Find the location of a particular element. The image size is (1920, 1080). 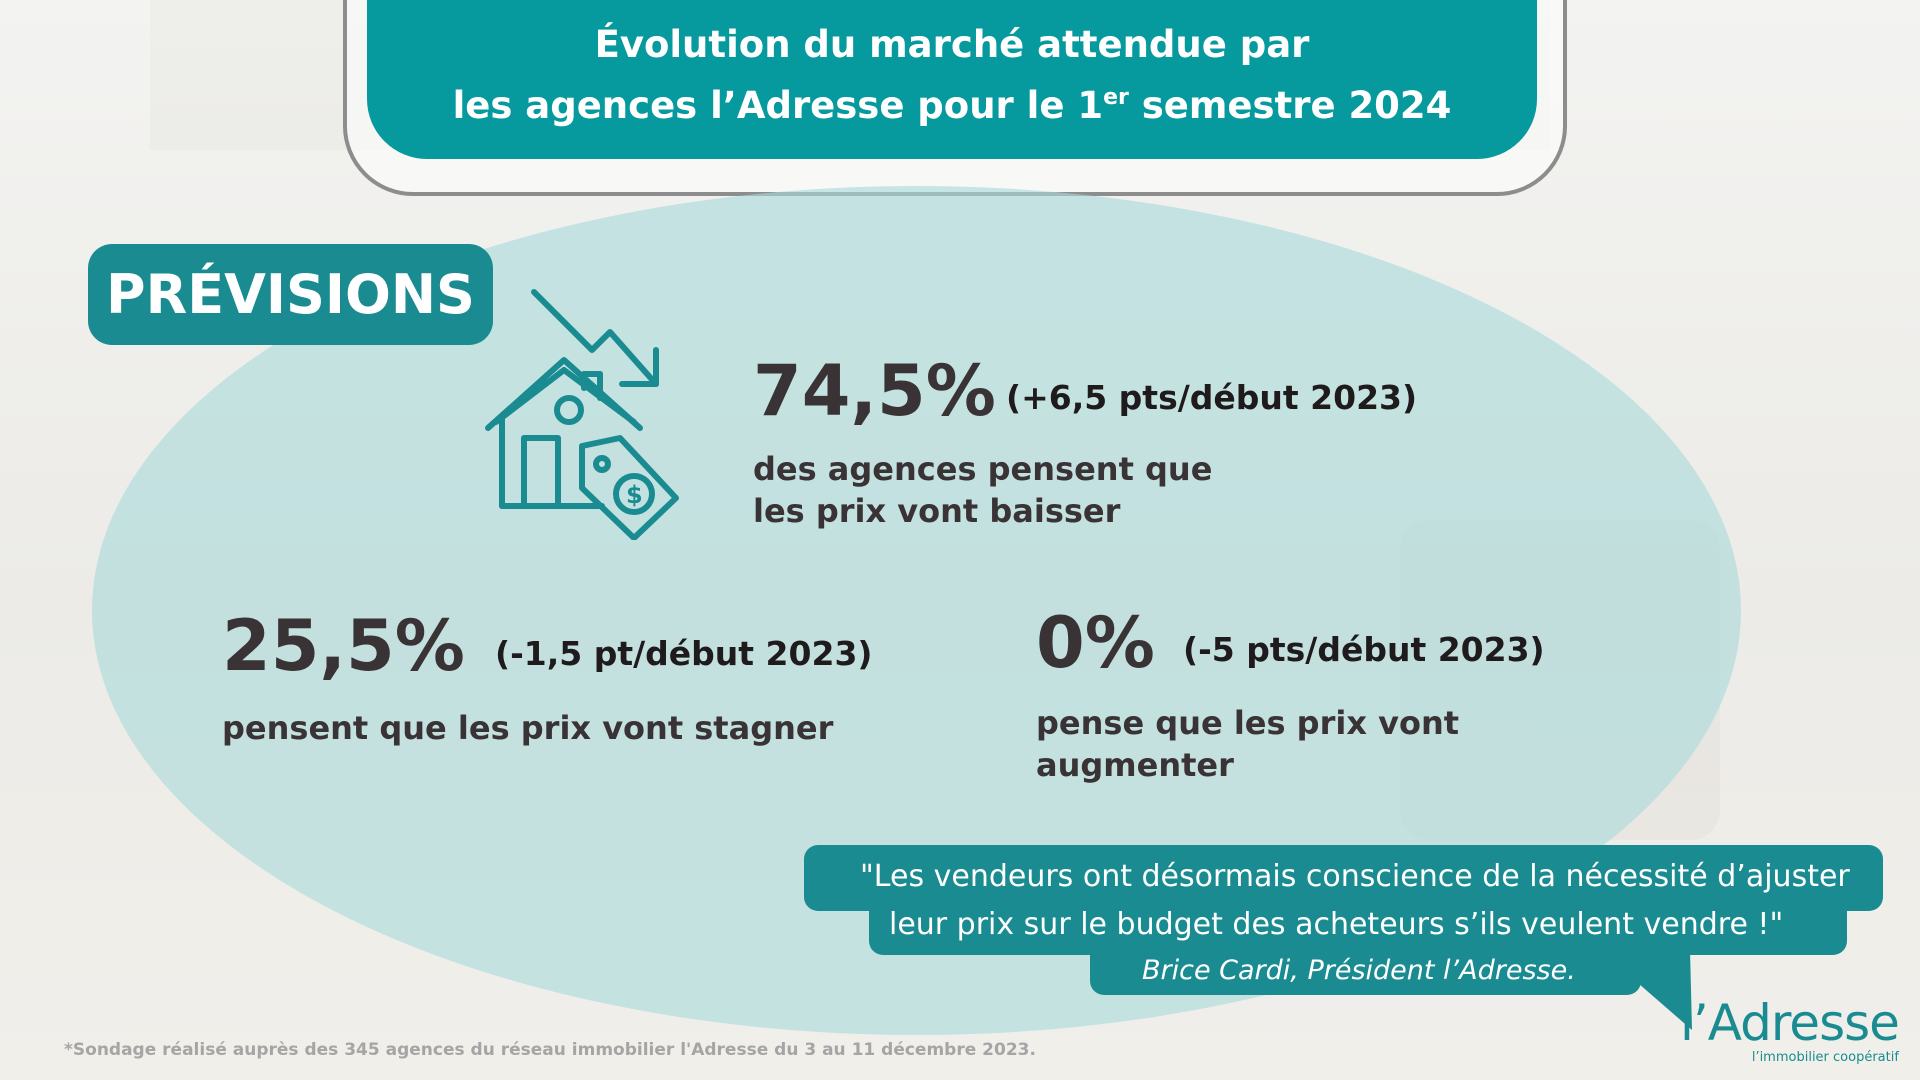

desc-line: des agences pensent que is located at coordinates (983, 469).